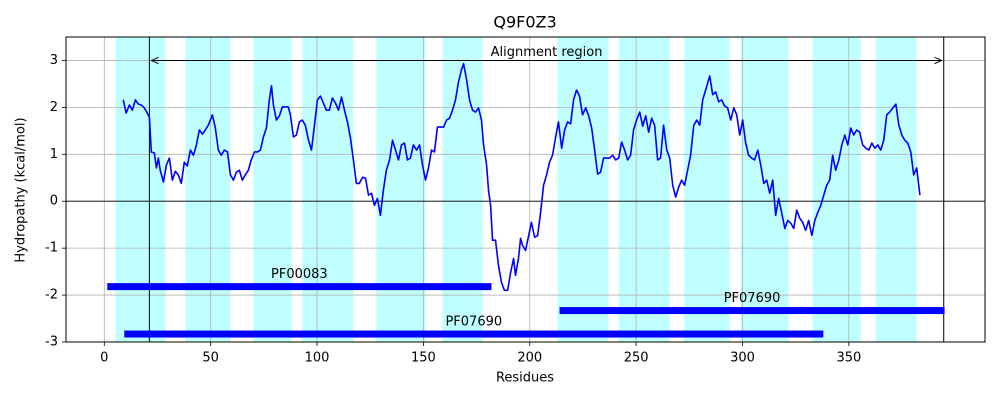  Describe the element at coordinates (51, 342) in the screenshot. I see `y-tick-label: -3` at that location.